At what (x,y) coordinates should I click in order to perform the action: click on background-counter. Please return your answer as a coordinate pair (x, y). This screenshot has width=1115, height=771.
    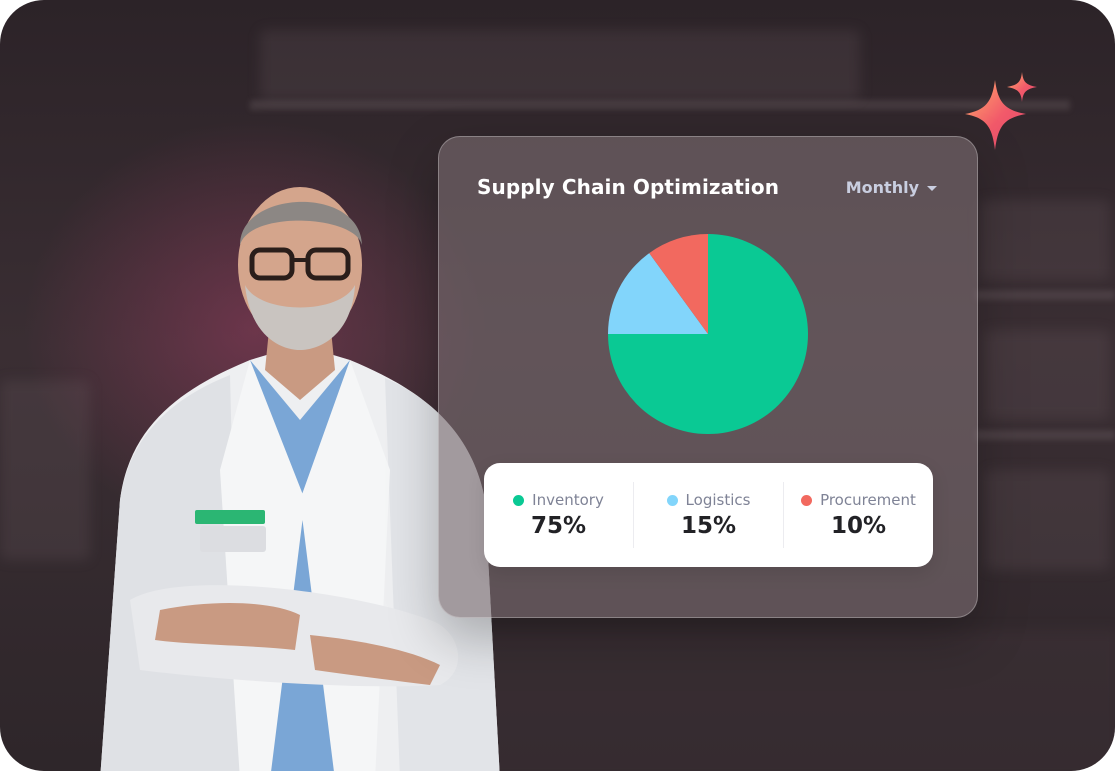
    Looking at the image, I should click on (797, 700).